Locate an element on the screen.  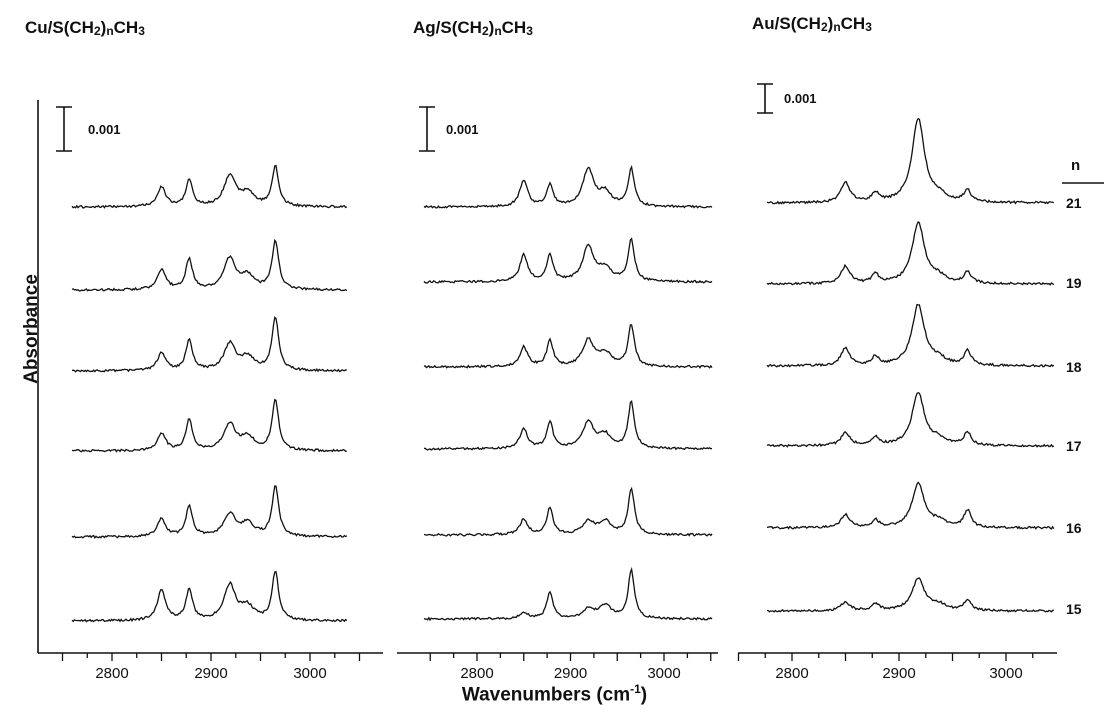
spectrum-cu-n17 is located at coordinates (209, 425).